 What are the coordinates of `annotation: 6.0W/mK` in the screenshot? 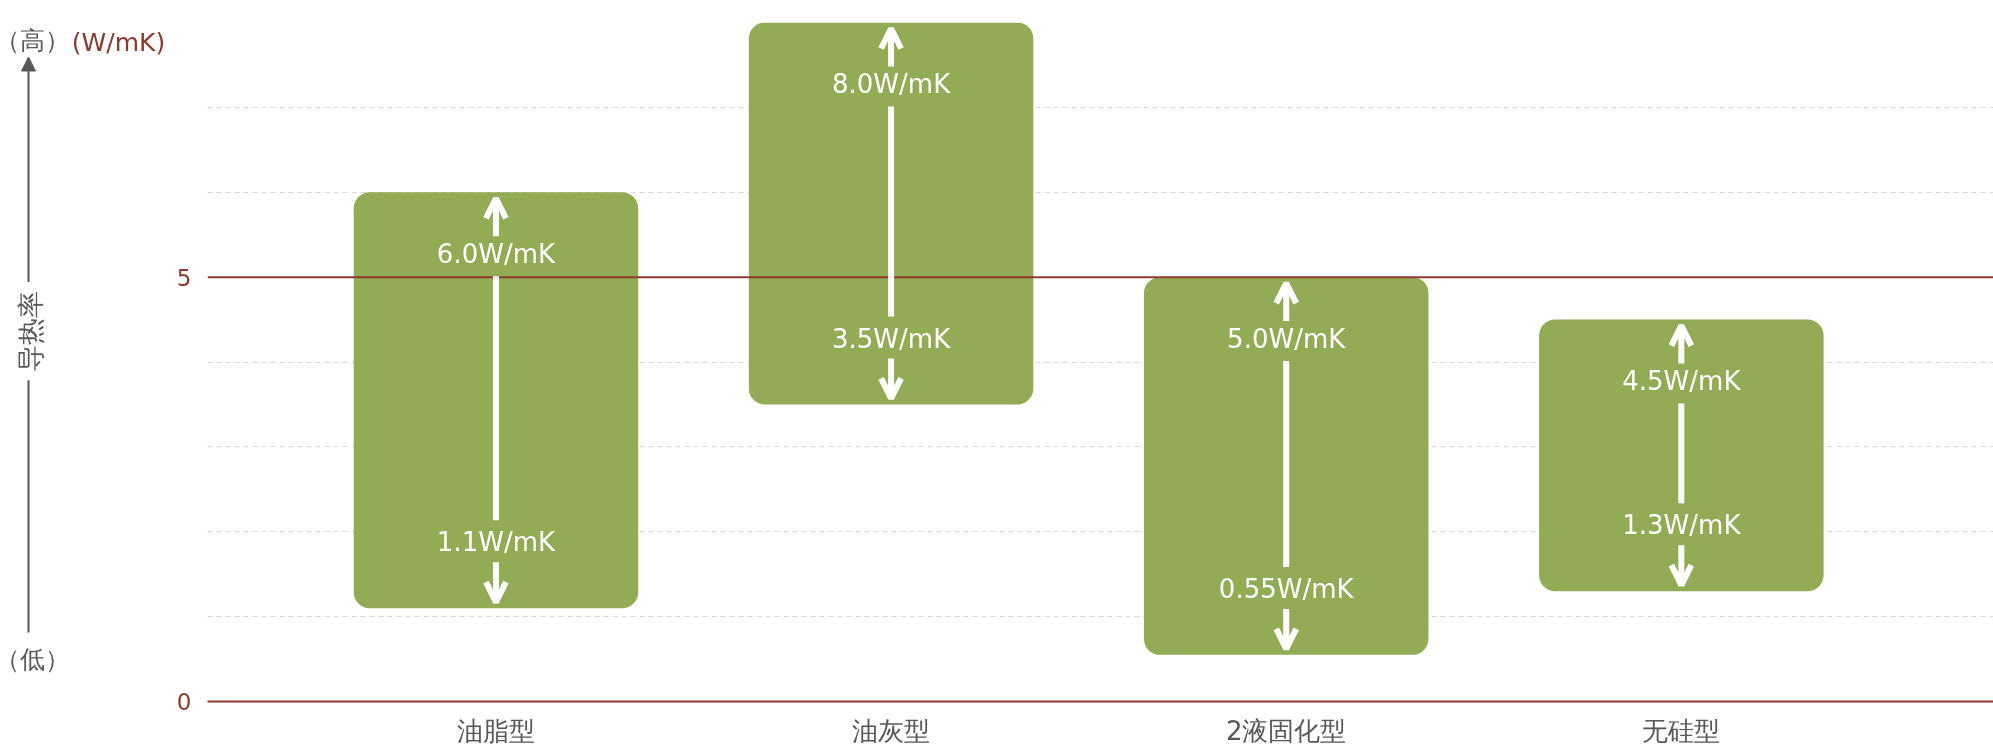 It's located at (496, 254).